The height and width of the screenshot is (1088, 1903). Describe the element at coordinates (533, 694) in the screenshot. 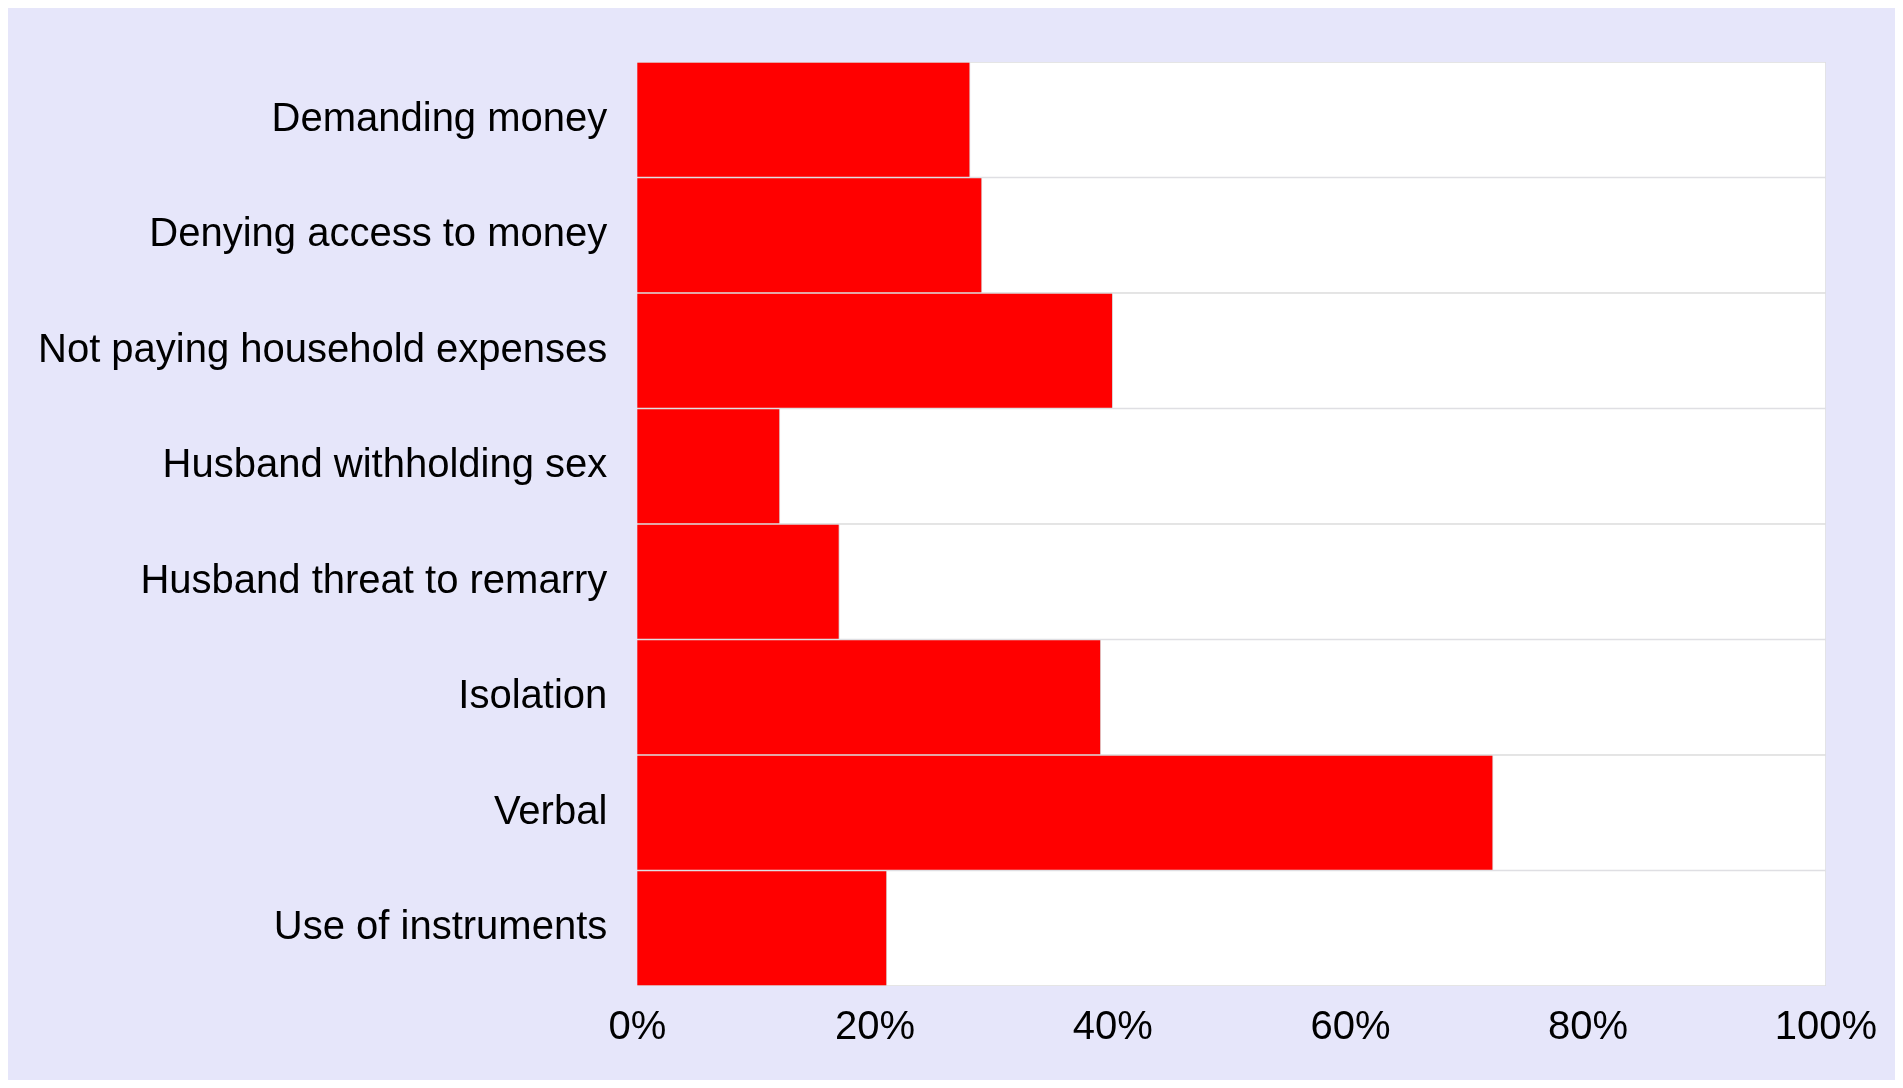

I see `y-tick-label: Isolation` at that location.